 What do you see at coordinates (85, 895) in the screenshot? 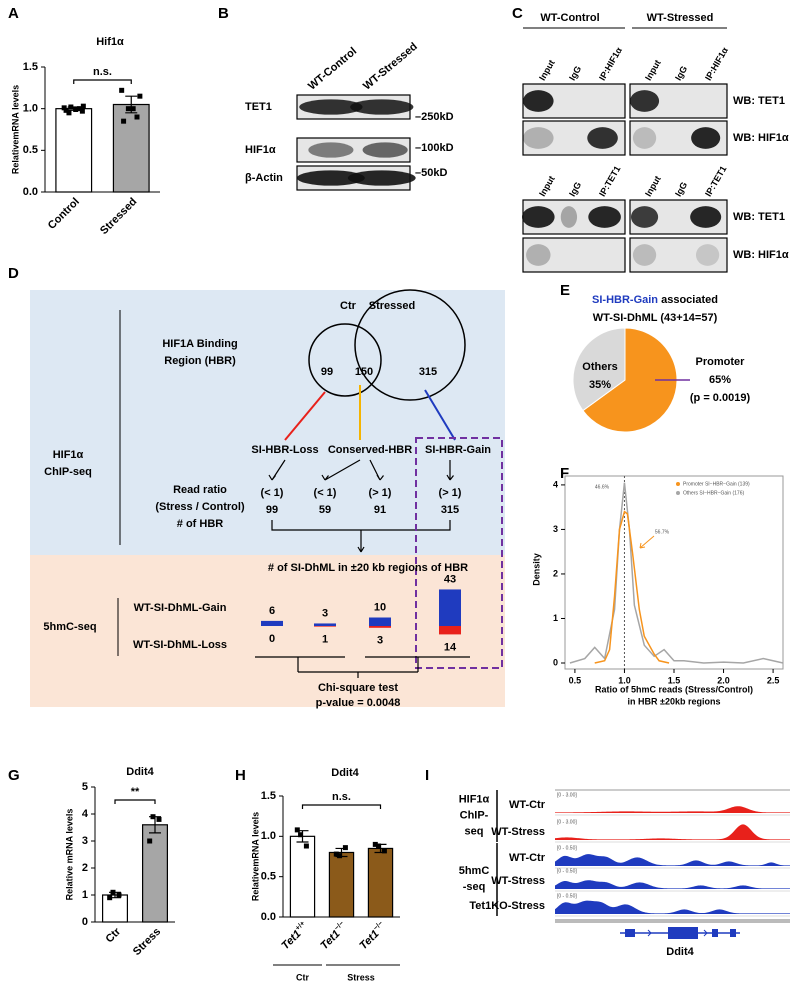
I see `y-tick-label: 1` at bounding box center [85, 895].